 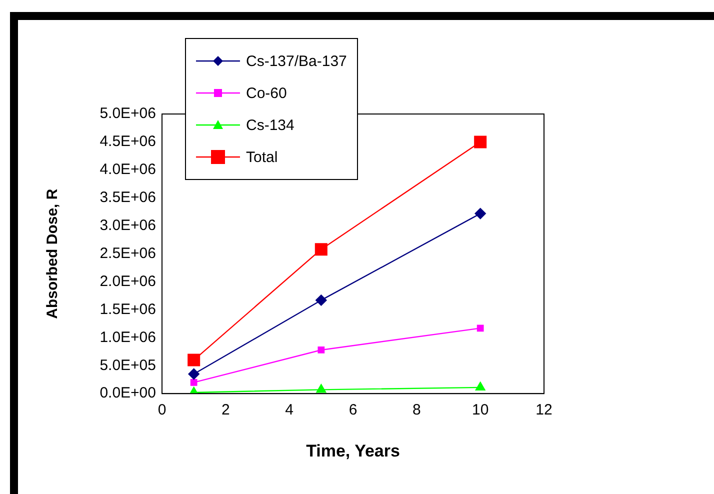 I want to click on x-axis-title: Time, Years, so click(x=353, y=450).